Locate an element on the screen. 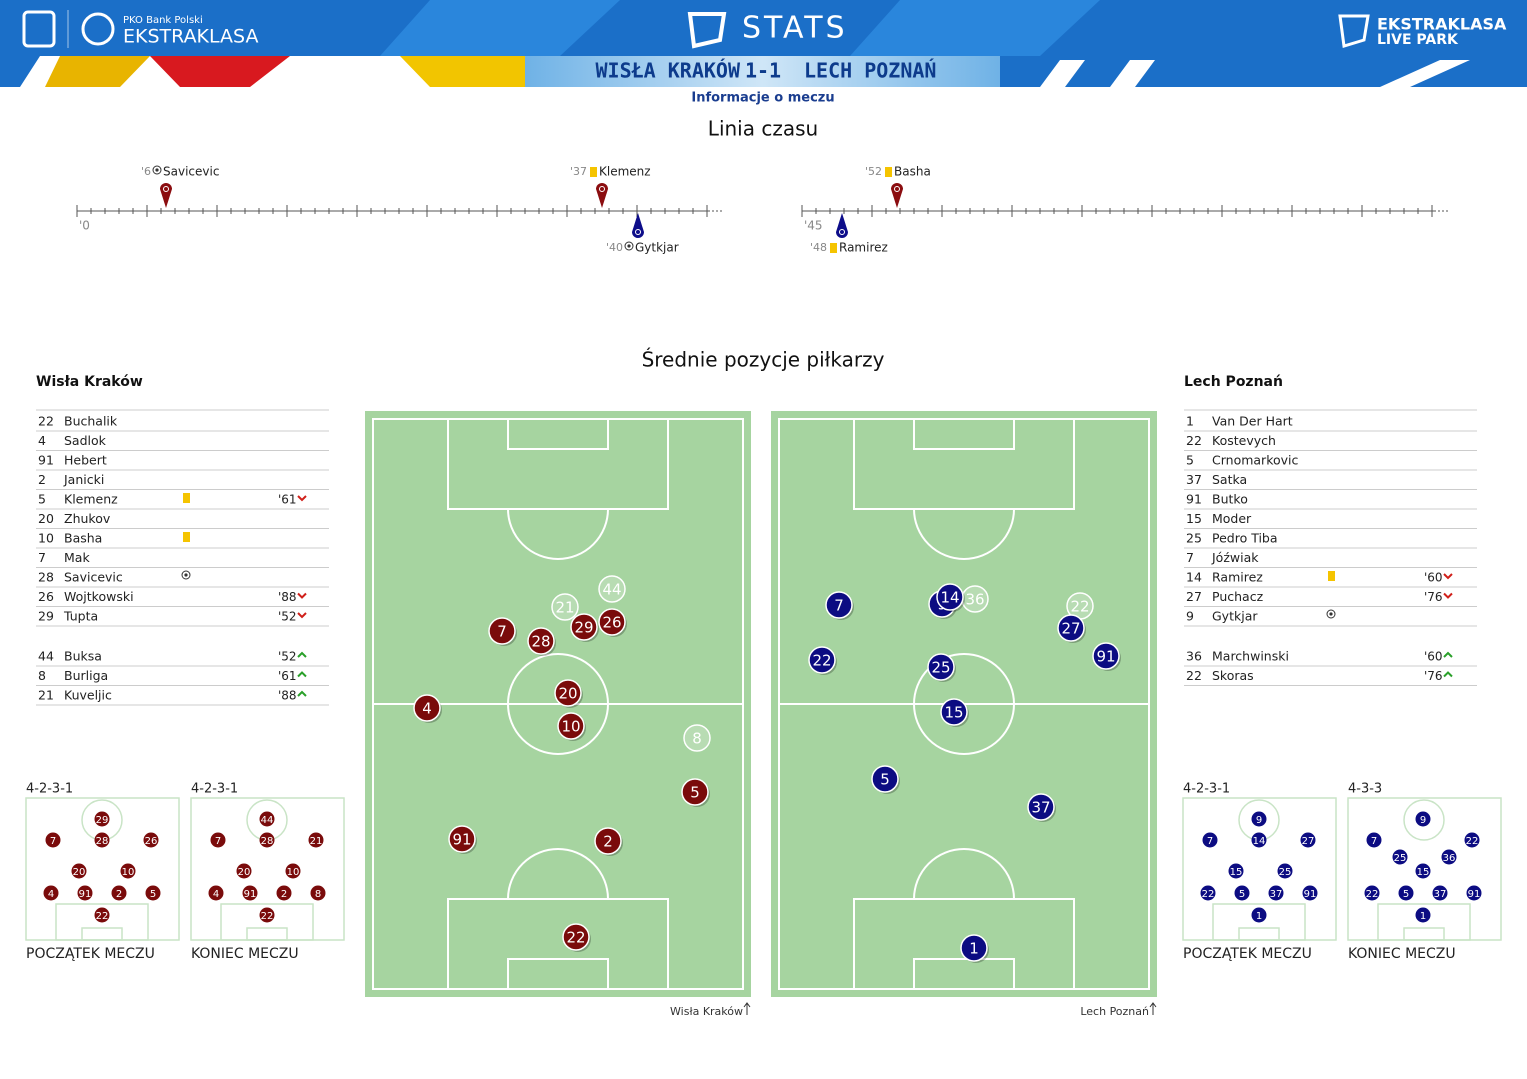  player-number: 5 is located at coordinates (42, 499).